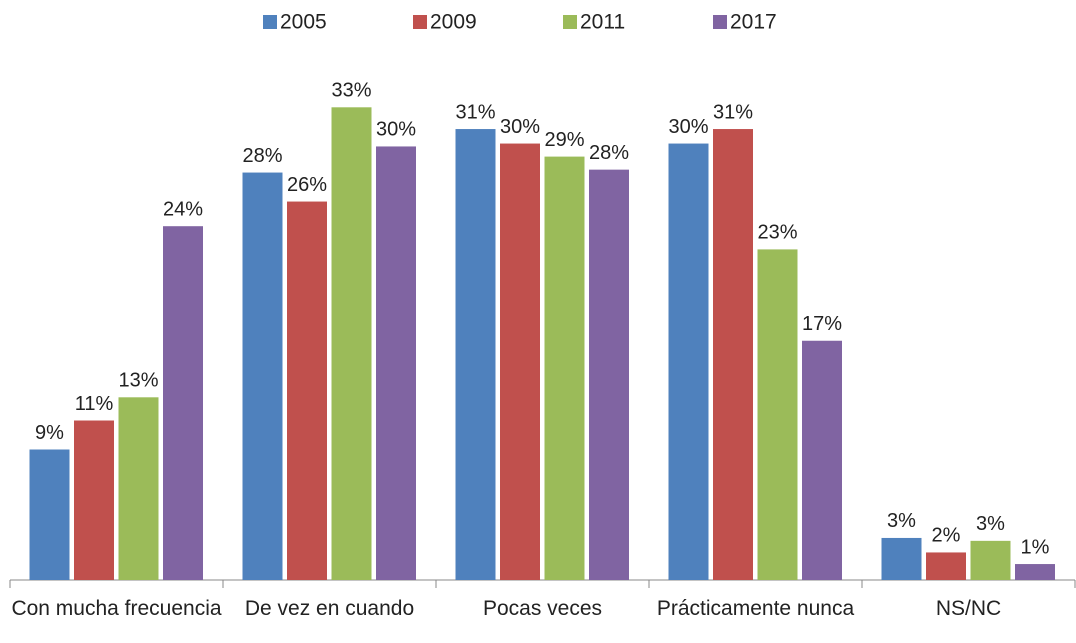 This screenshot has height=643, width=1076. Describe the element at coordinates (307, 185) in the screenshot. I see `value-label: 26%` at that location.